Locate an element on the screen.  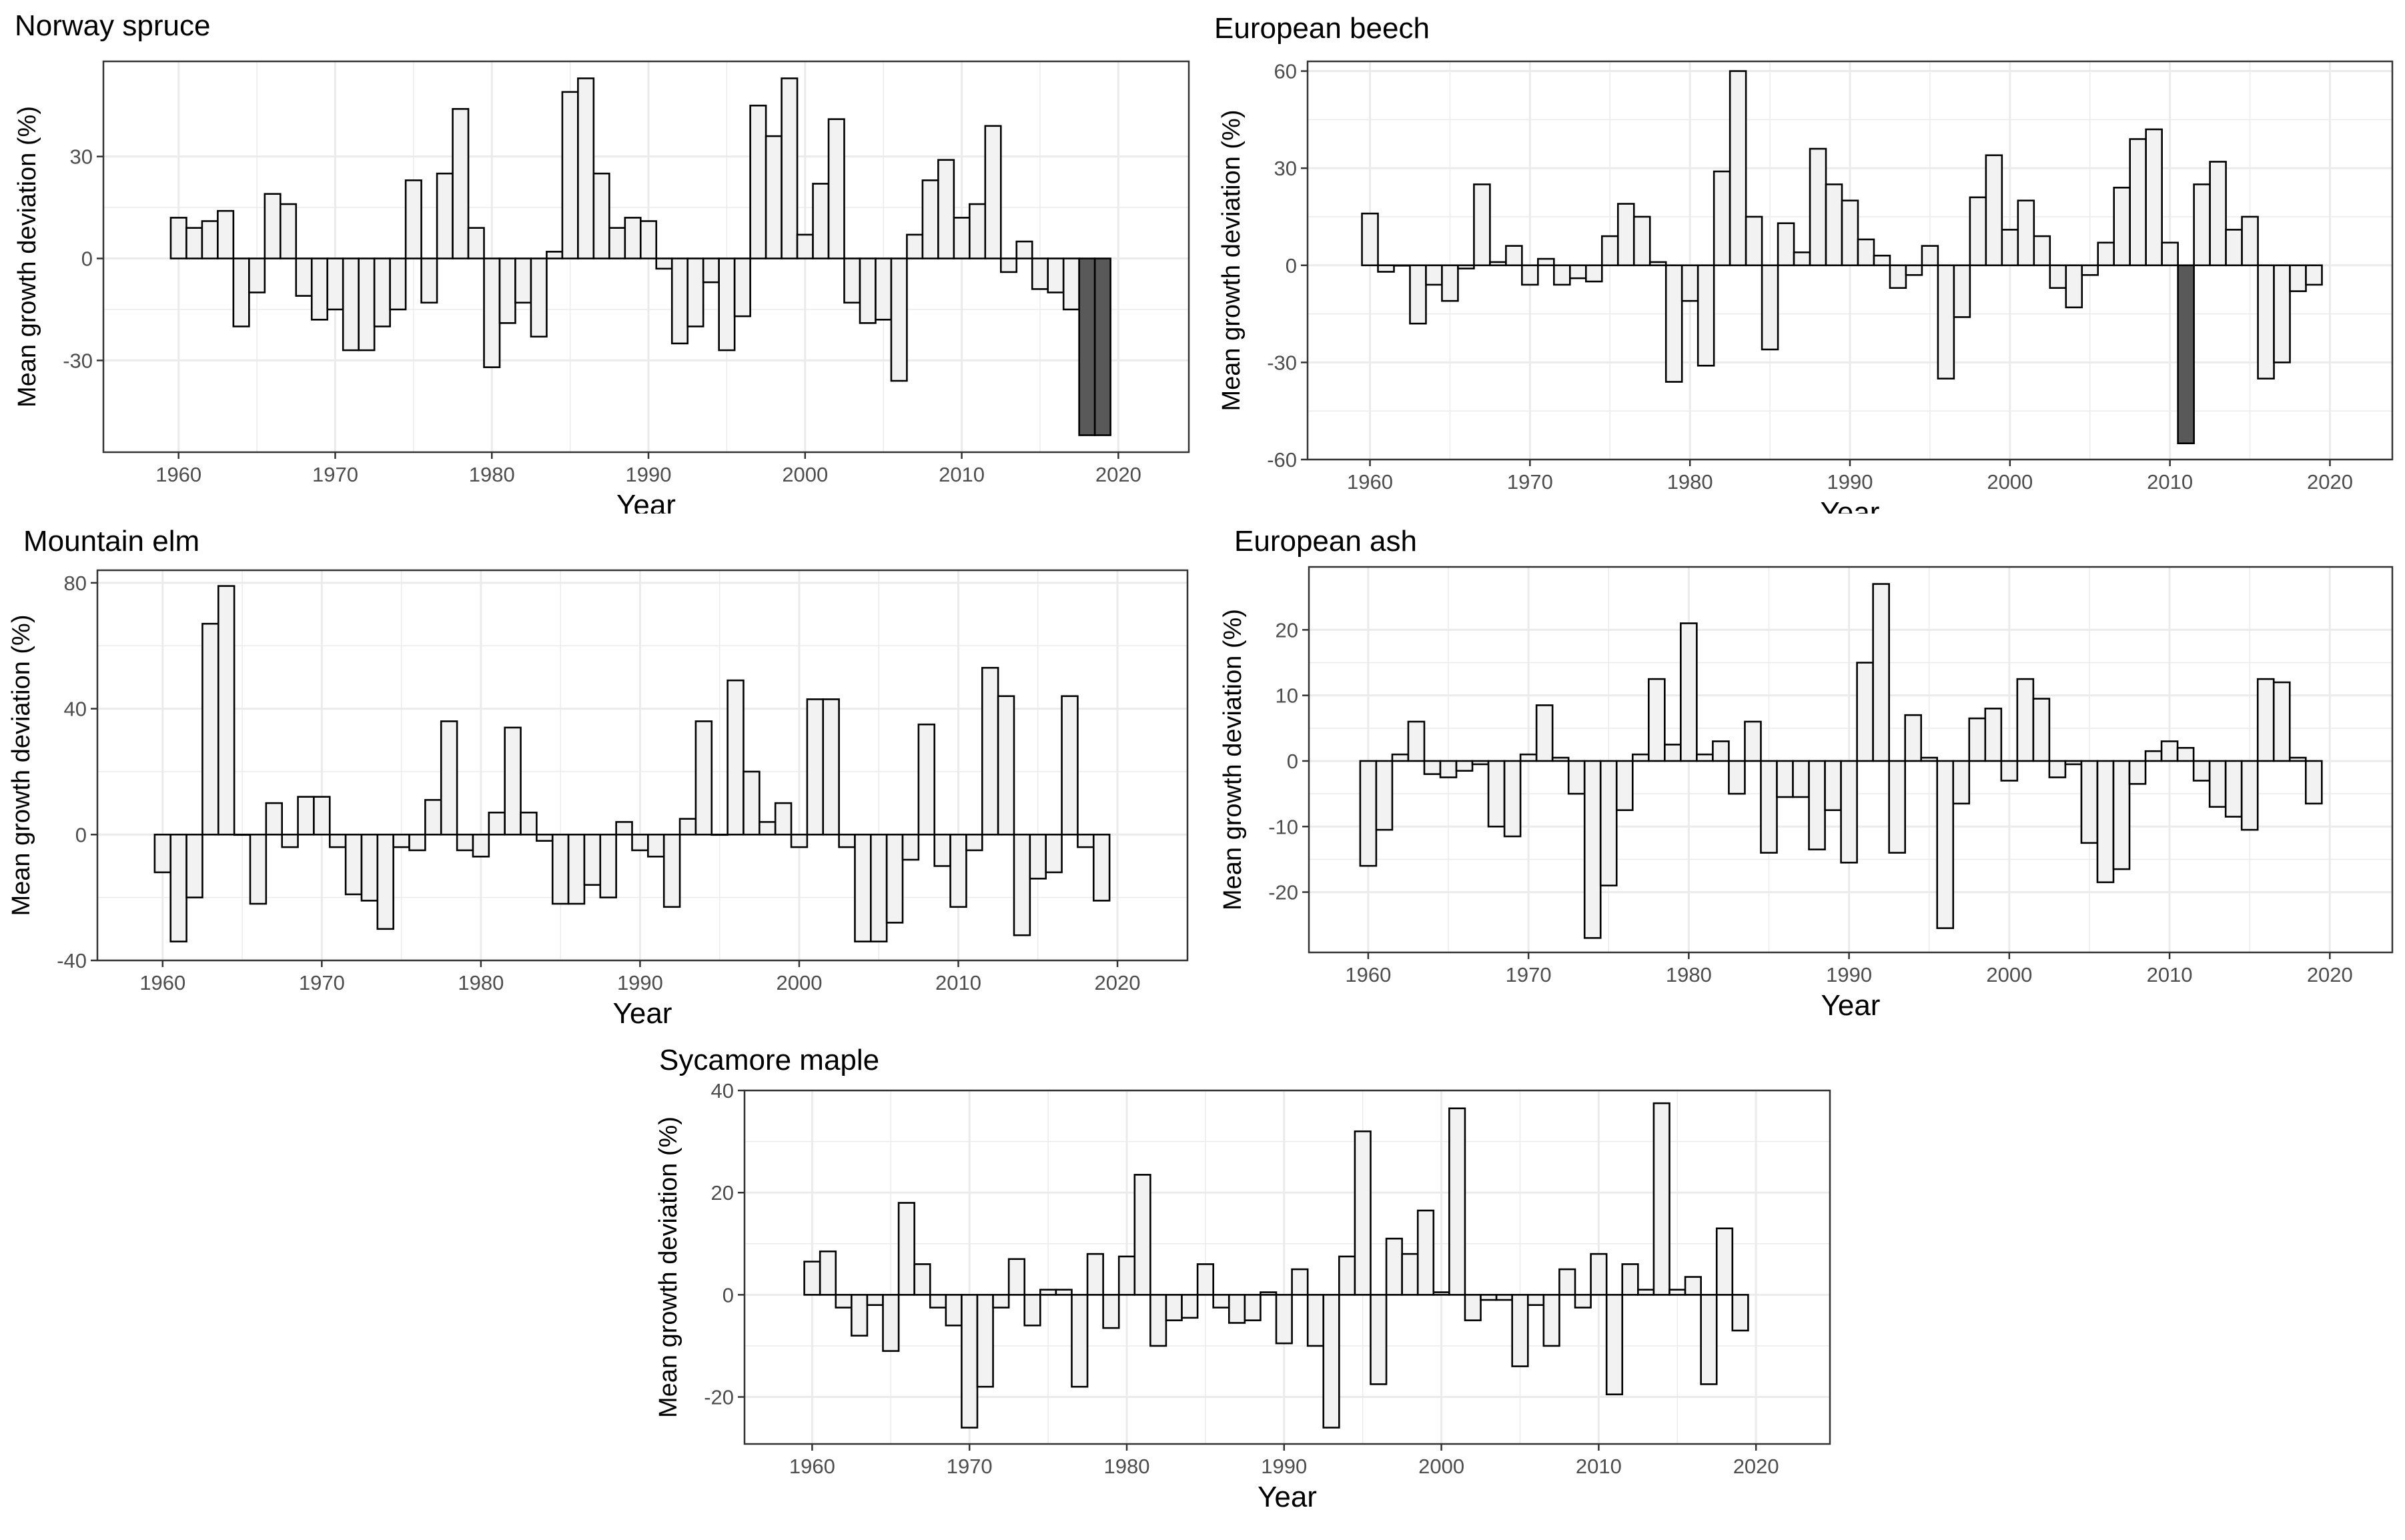
bar-1965 is located at coordinates (1450, 283).